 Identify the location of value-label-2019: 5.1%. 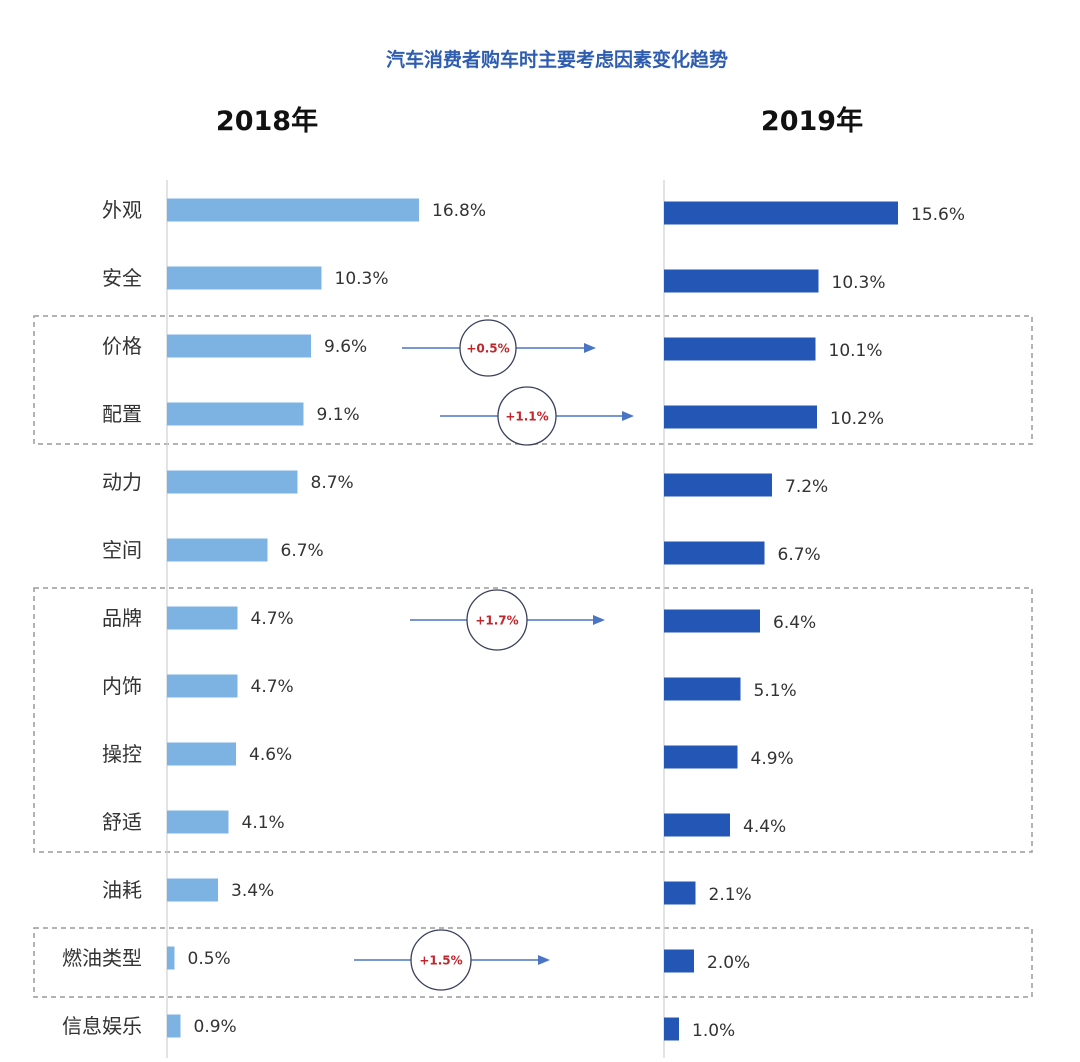
(775, 691).